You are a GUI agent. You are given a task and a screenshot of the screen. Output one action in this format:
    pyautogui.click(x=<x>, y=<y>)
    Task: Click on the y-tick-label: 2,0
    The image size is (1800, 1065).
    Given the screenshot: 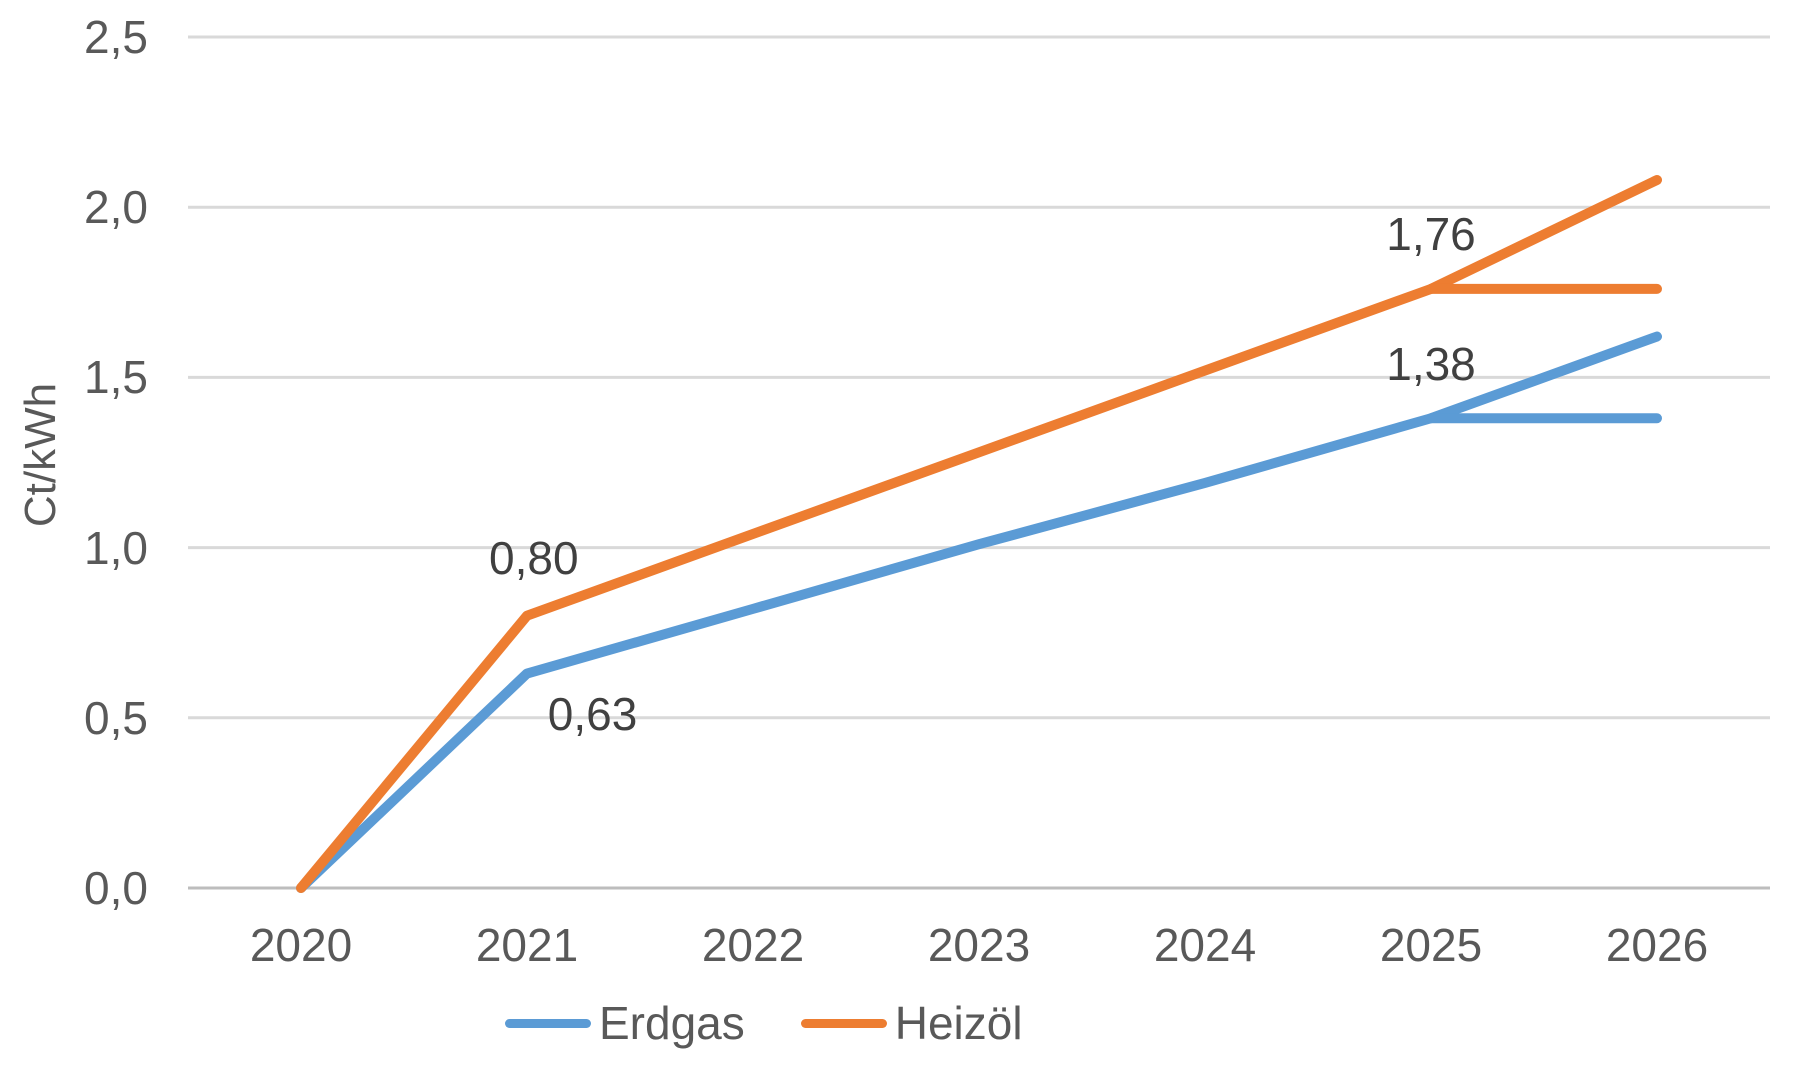 What is the action you would take?
    pyautogui.click(x=116, y=207)
    